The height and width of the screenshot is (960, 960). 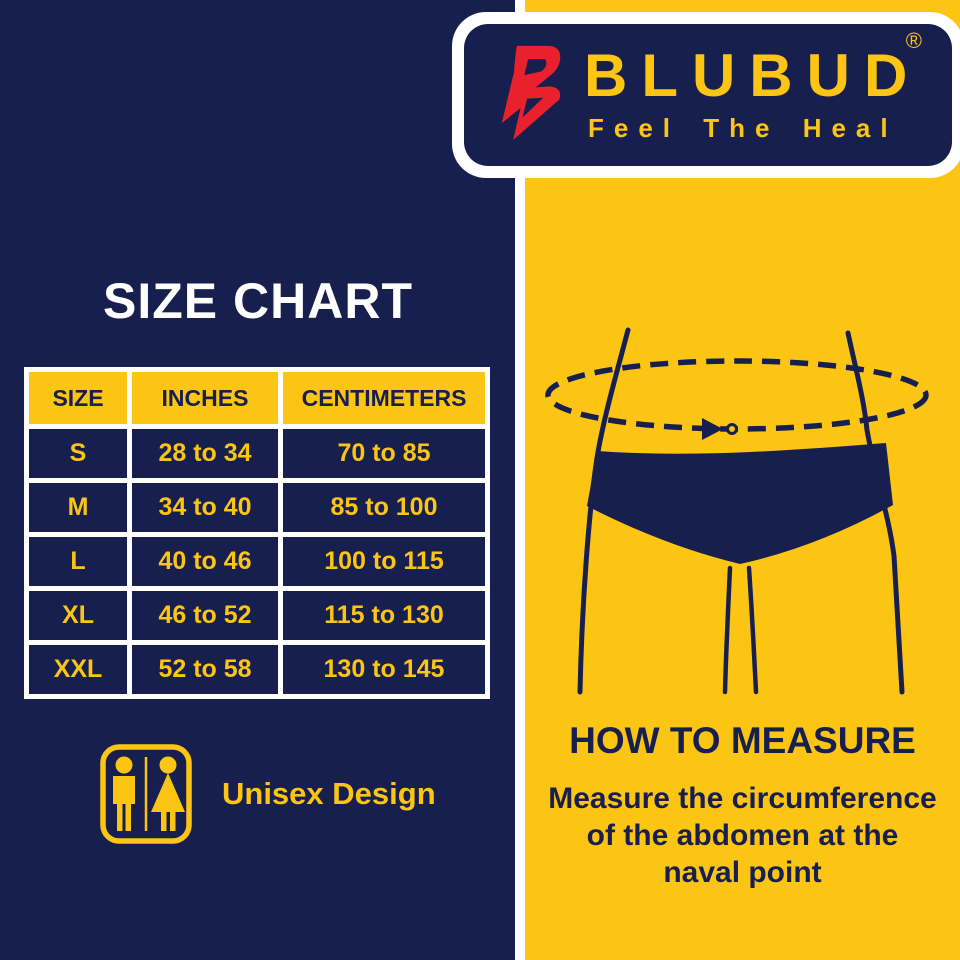 What do you see at coordinates (913, 40) in the screenshot?
I see `registered-trademark-icon: ®` at bounding box center [913, 40].